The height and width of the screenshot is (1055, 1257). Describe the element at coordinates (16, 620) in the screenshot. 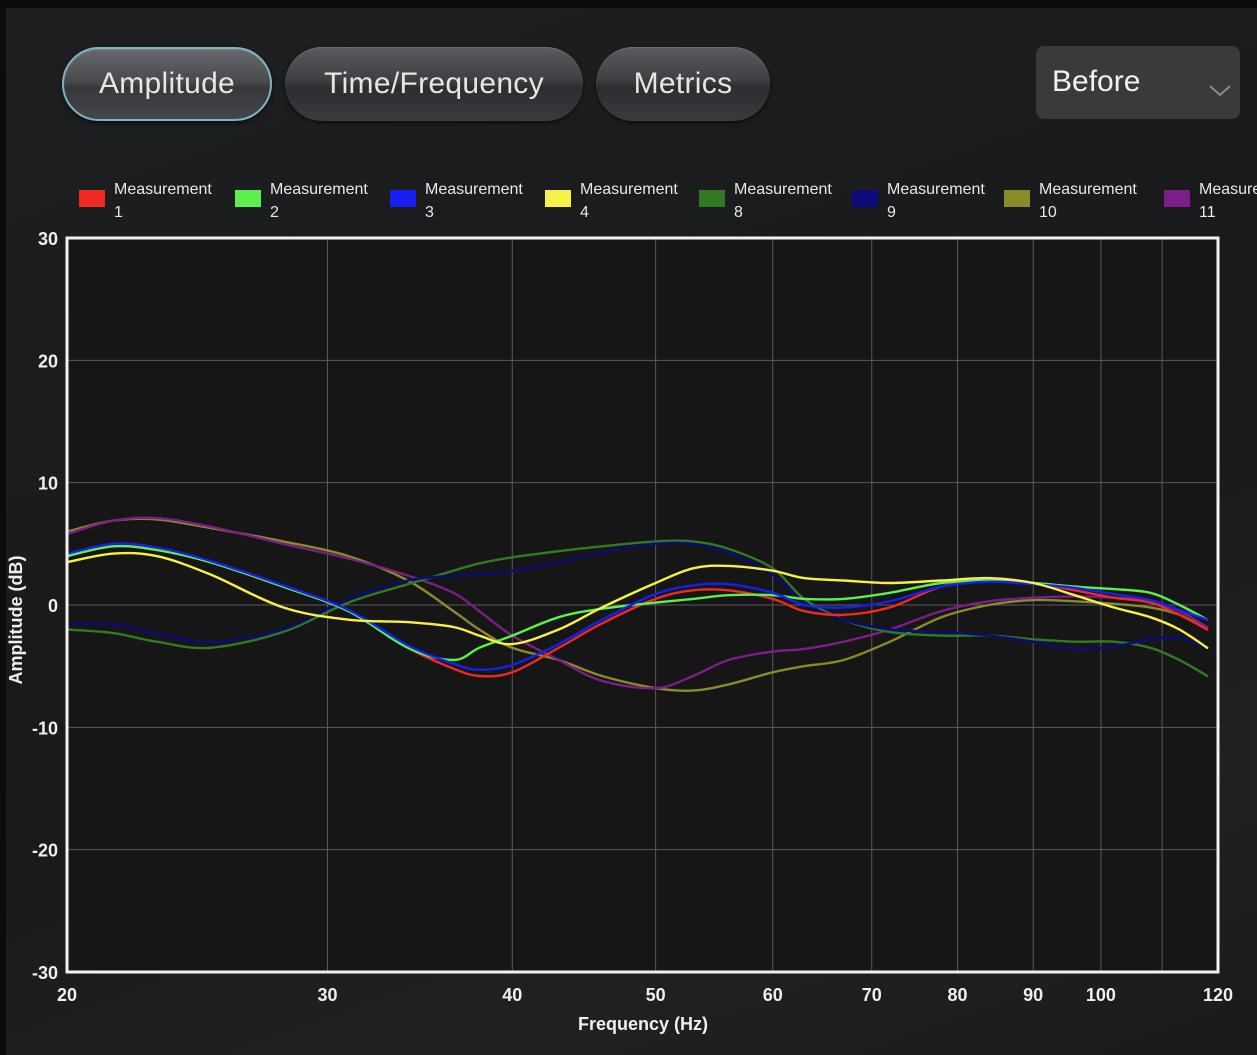

I see `y-axis-label: Amplitude (dB)` at that location.